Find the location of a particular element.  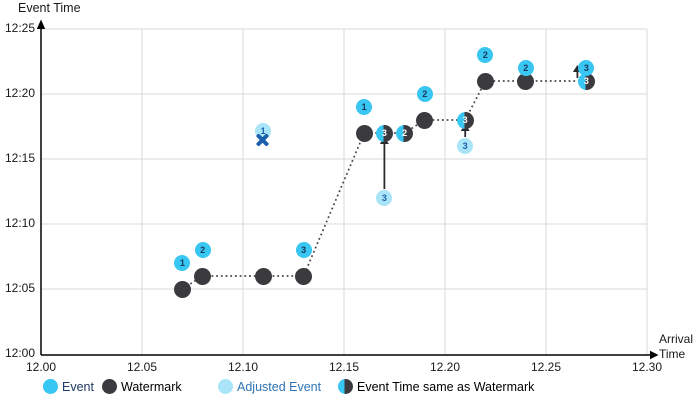

legend-item-adjusted-event: Adjusted Event is located at coordinates (269, 386).